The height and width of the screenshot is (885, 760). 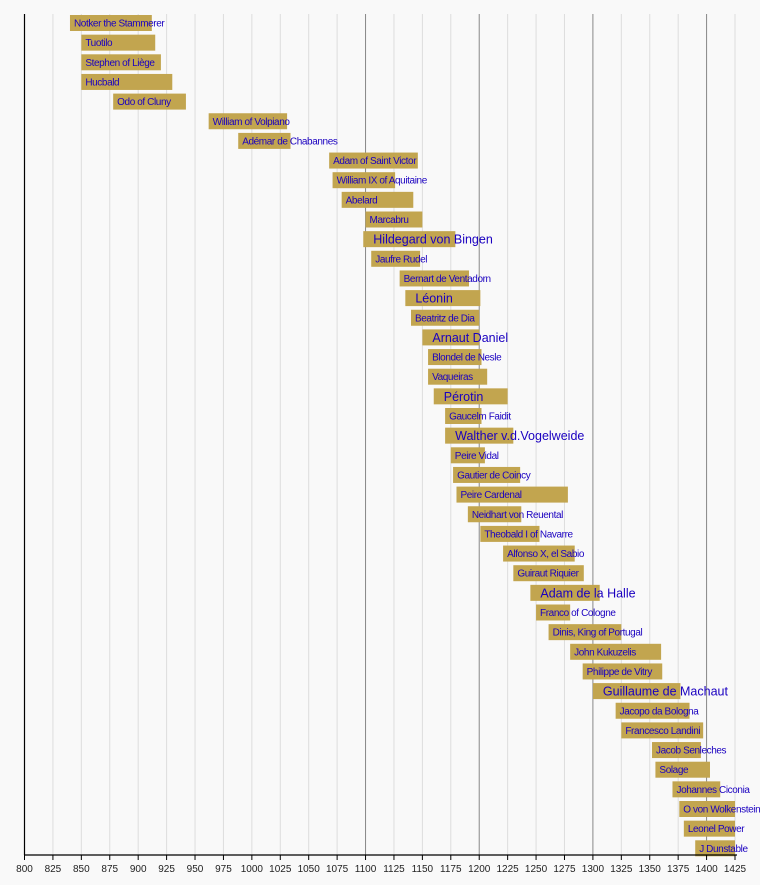 I want to click on timeline-label: Jacopo da Bologna, so click(x=660, y=711).